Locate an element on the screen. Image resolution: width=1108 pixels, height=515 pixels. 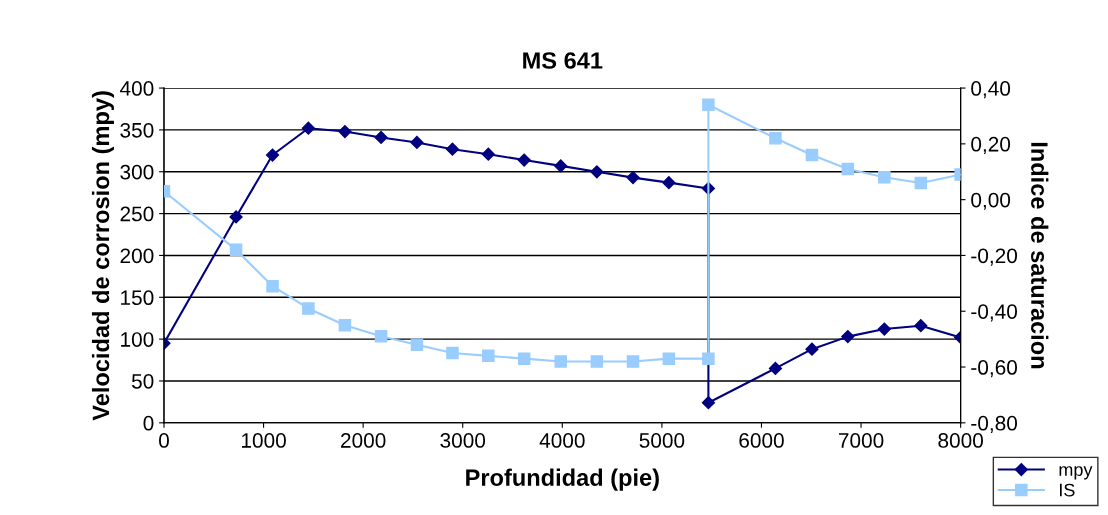
y-tick-label: 350 is located at coordinates (137, 130).